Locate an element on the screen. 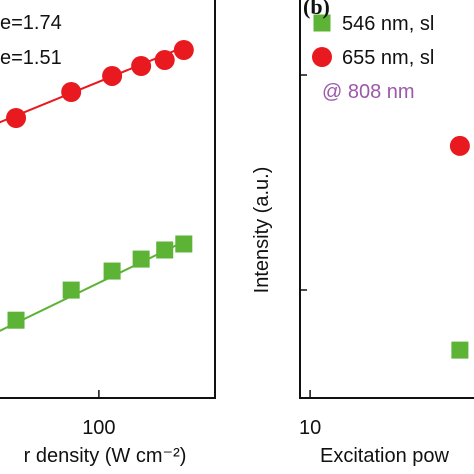  annotation: @ 808 nm is located at coordinates (368, 92).